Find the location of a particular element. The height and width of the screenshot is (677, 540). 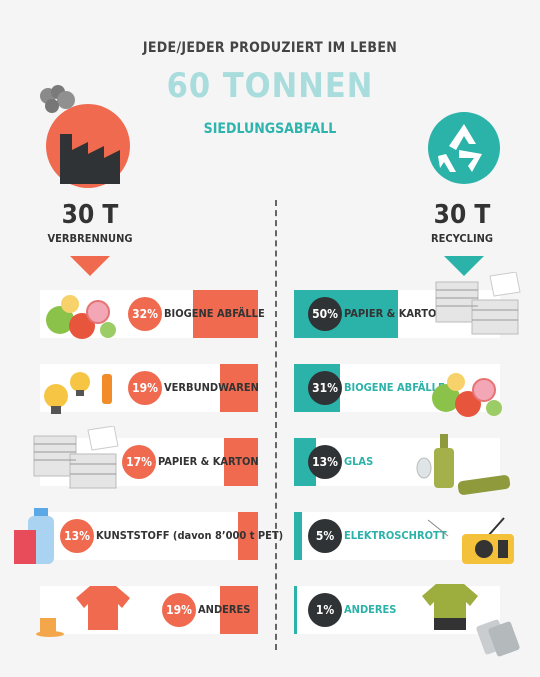

radio-icon is located at coordinates (470, 540).